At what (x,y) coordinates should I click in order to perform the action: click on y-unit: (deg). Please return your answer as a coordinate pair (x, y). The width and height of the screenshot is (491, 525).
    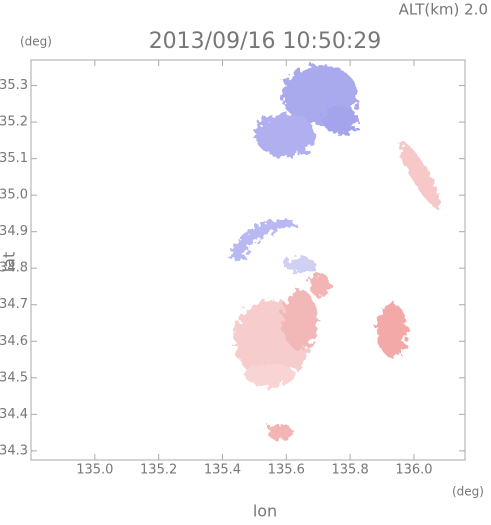
    Looking at the image, I should click on (36, 42).